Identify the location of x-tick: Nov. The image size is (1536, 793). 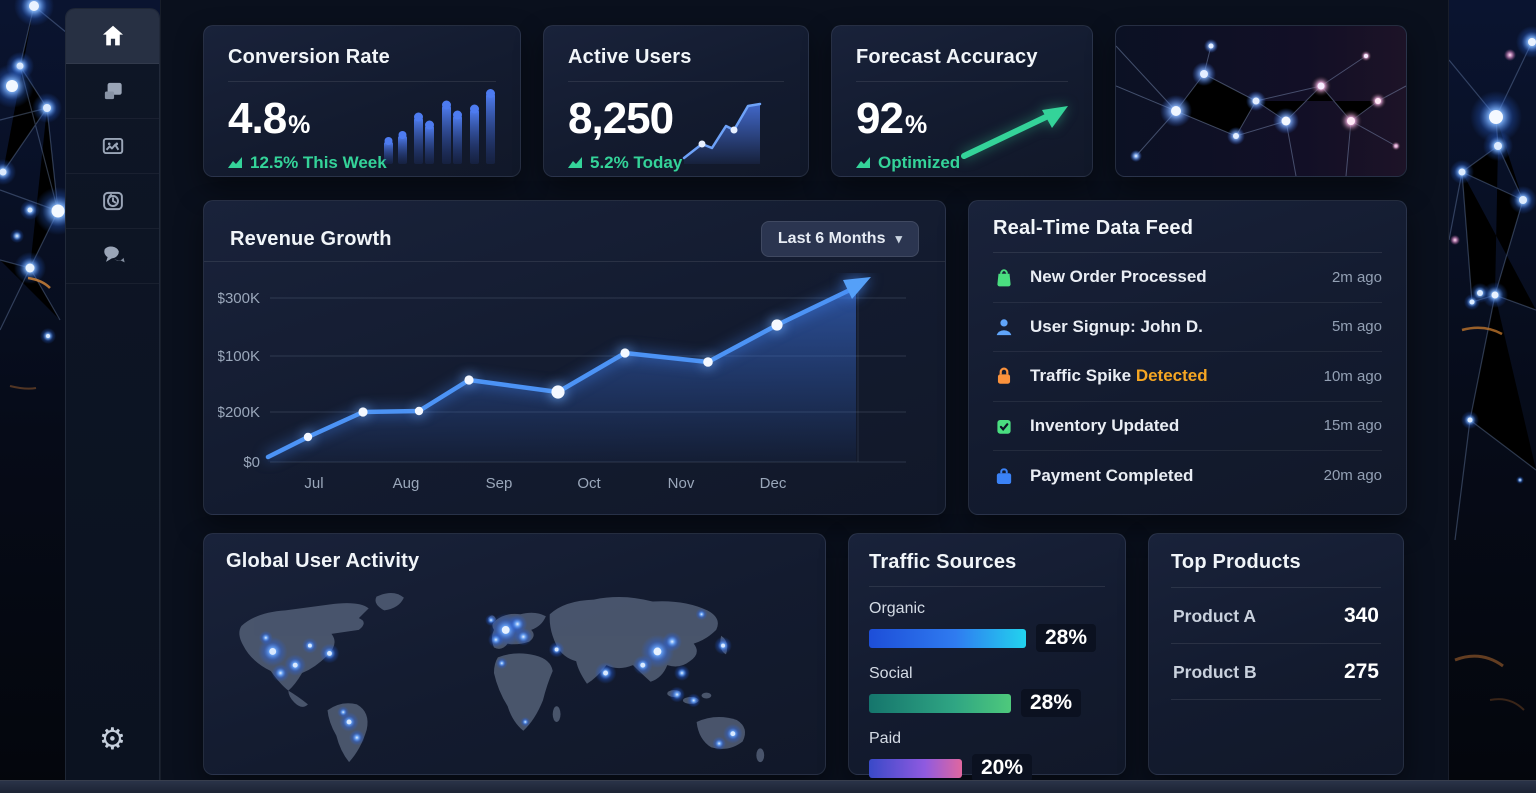
(681, 483).